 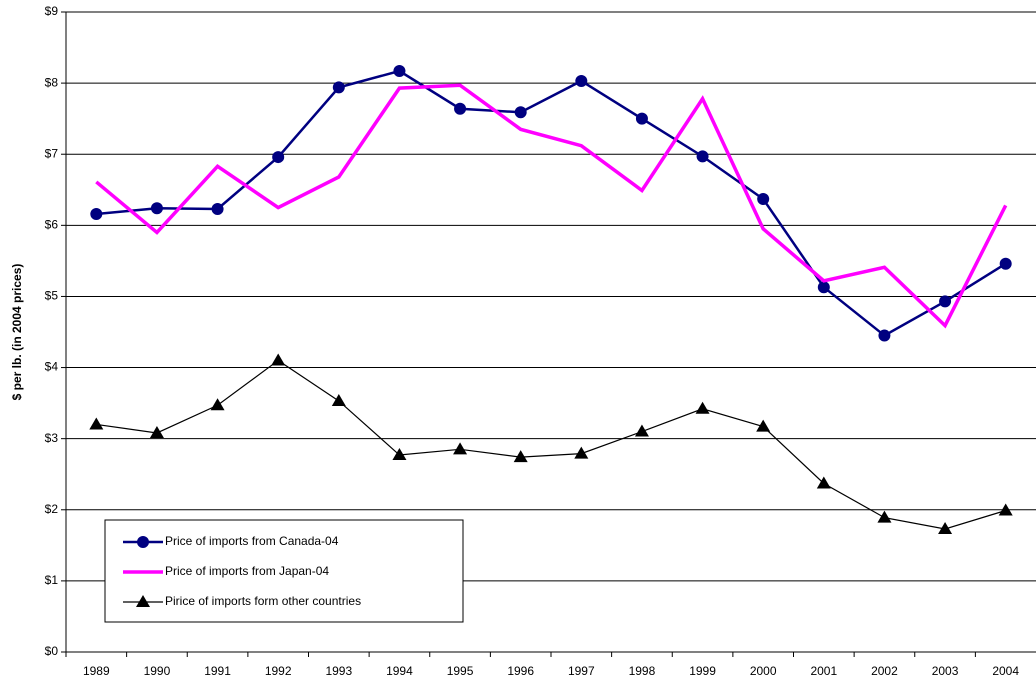 I want to click on x-tick-label: 1999, so click(x=702, y=671).